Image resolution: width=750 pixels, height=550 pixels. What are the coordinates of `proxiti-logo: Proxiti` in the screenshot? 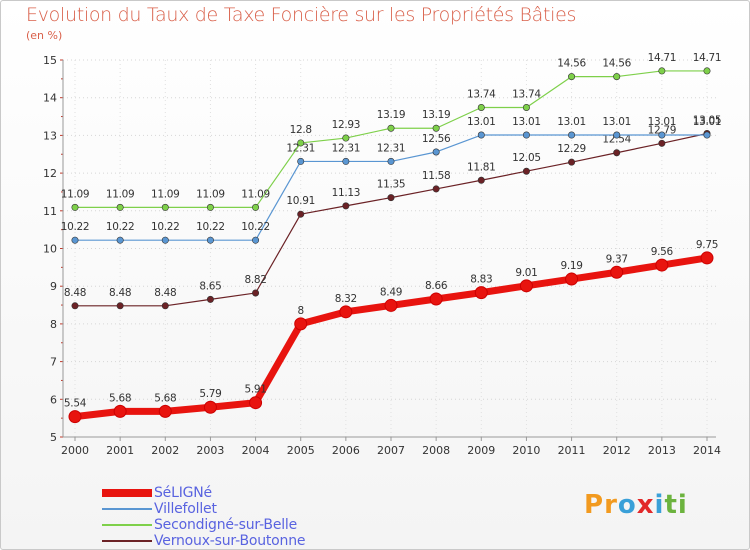 It's located at (636, 505).